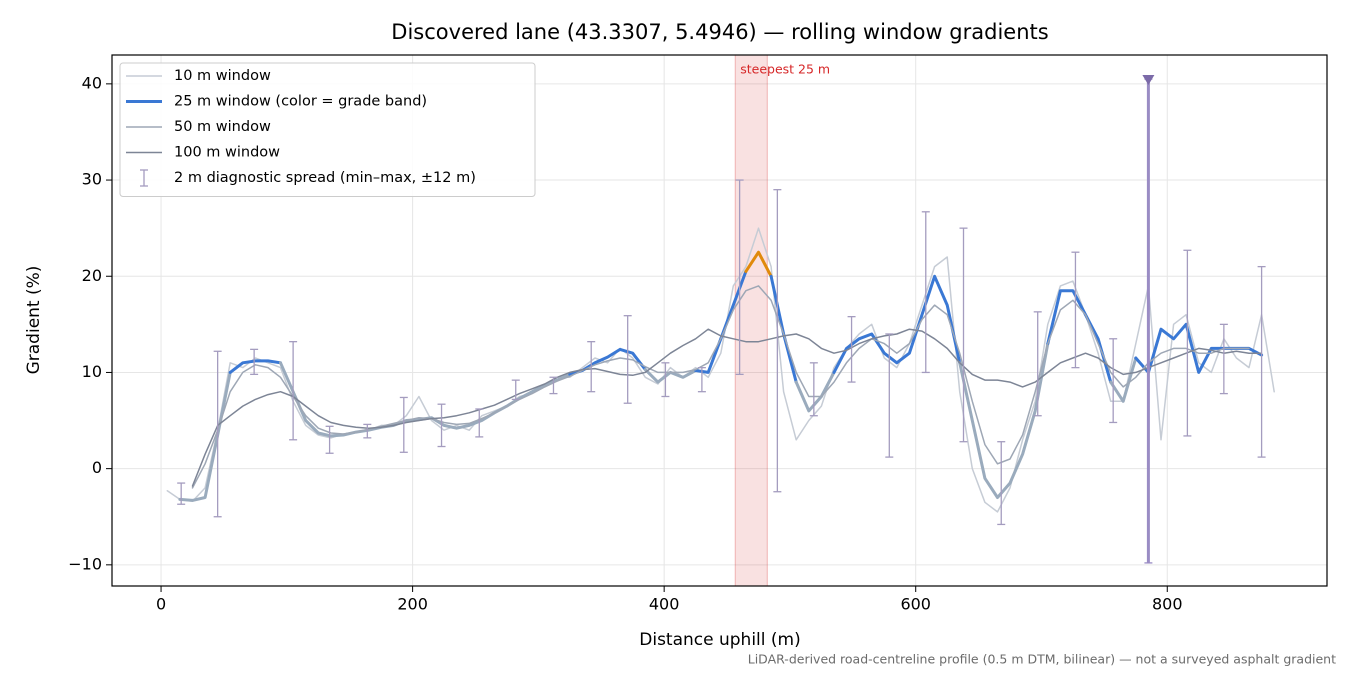 This screenshot has width=1350, height=675. What do you see at coordinates (85, 563) in the screenshot?
I see `y-tick-label: −10` at bounding box center [85, 563].